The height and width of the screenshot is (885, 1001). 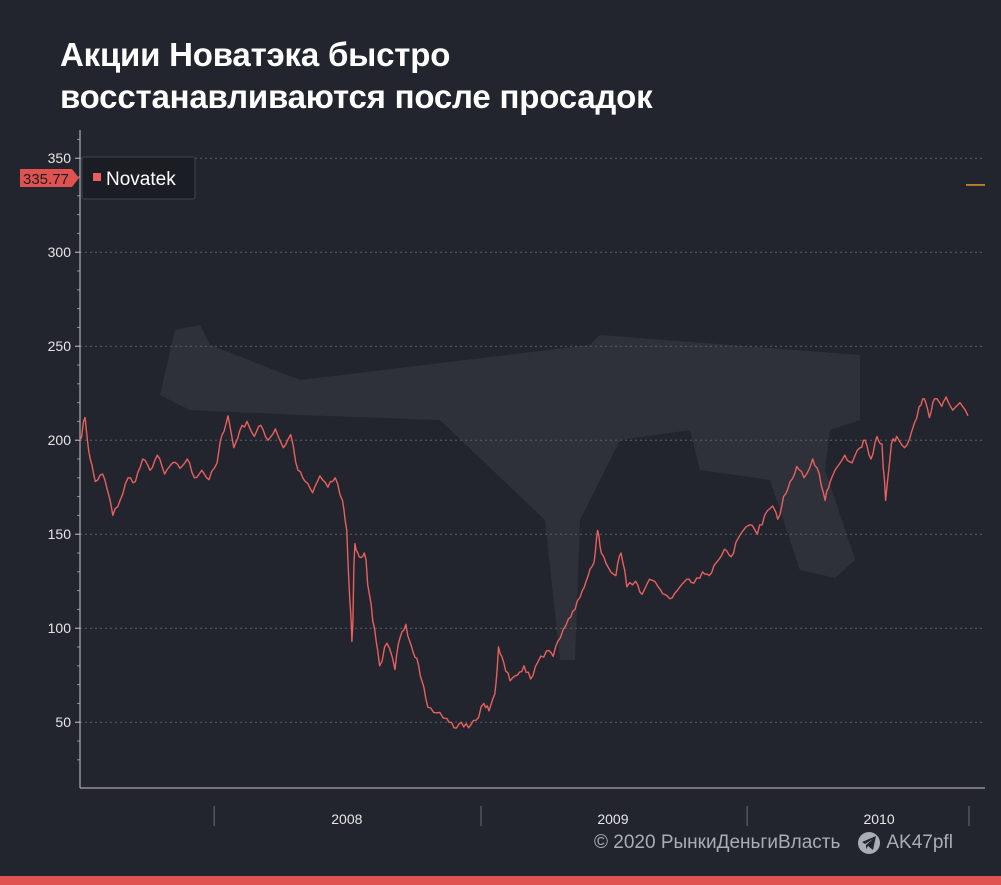 I want to click on legend-box, so click(x=138, y=178).